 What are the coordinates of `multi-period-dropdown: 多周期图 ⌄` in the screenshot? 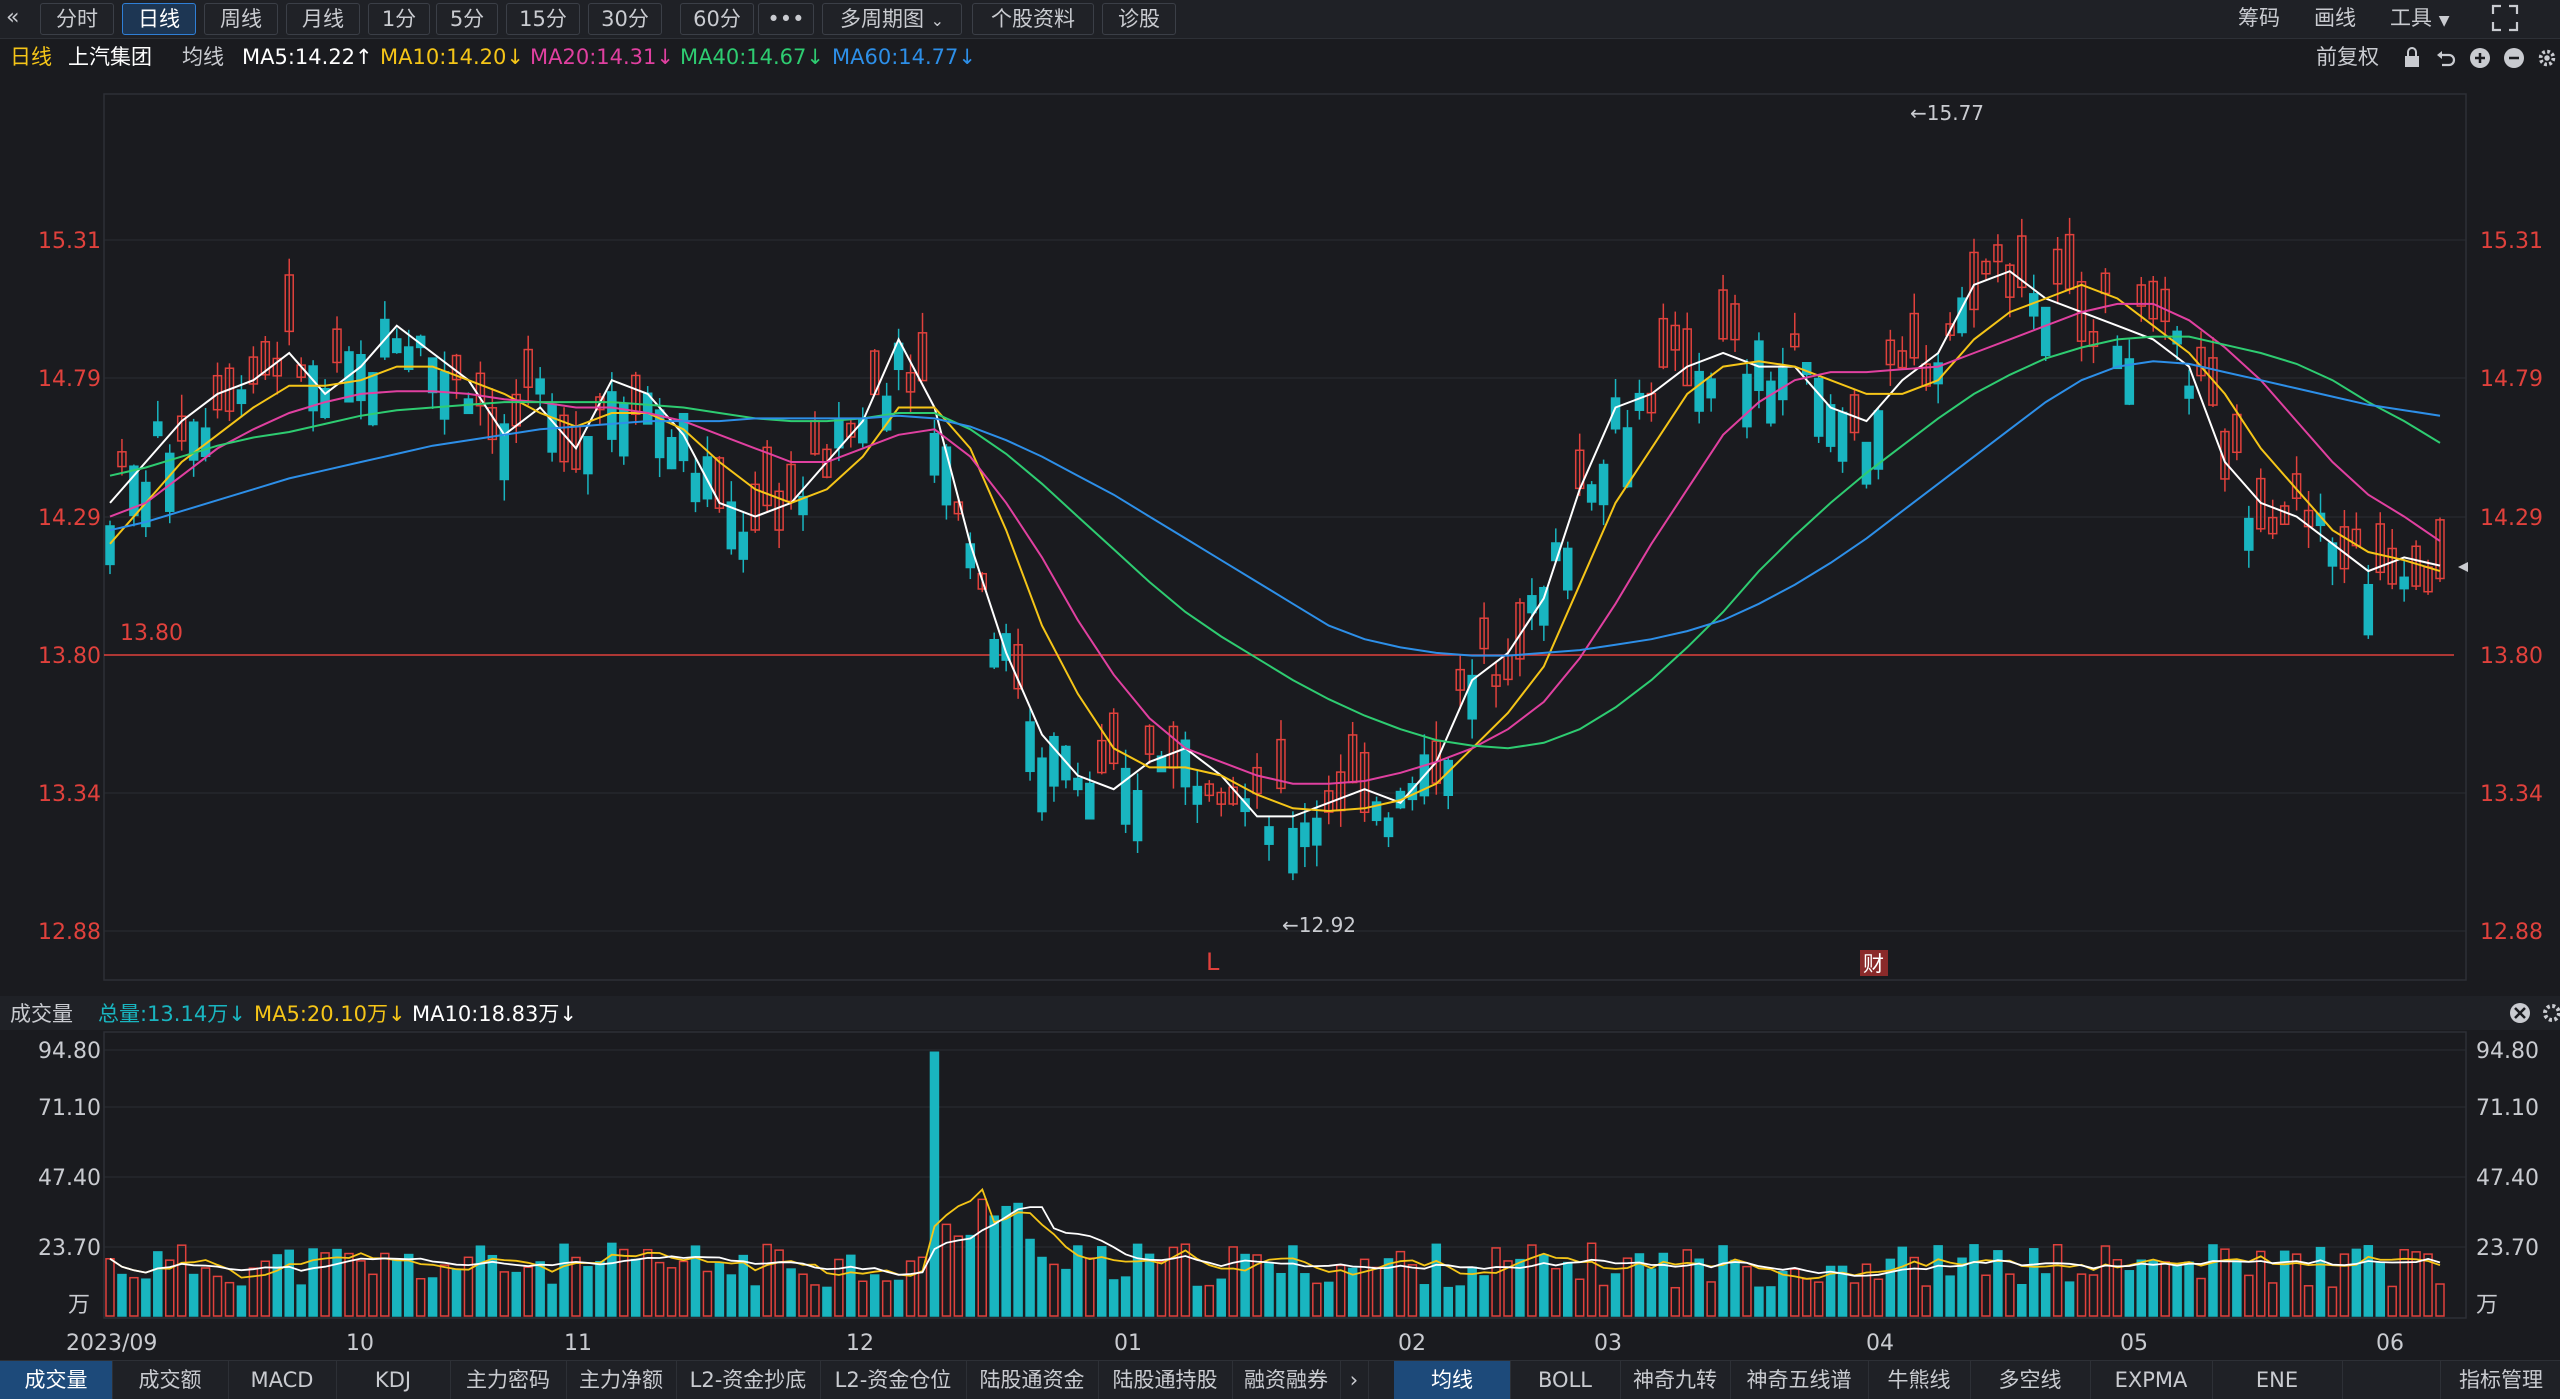 It's located at (892, 19).